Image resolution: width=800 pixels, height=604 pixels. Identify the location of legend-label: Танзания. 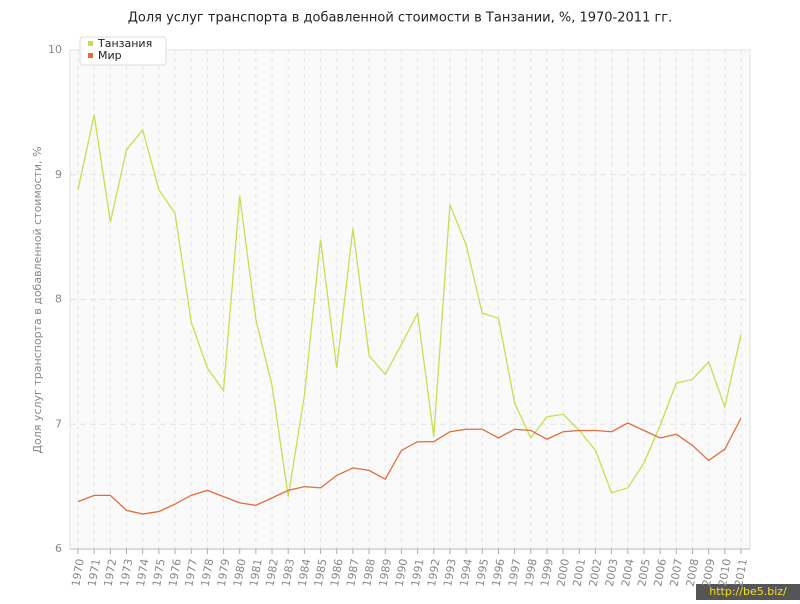
(124, 43).